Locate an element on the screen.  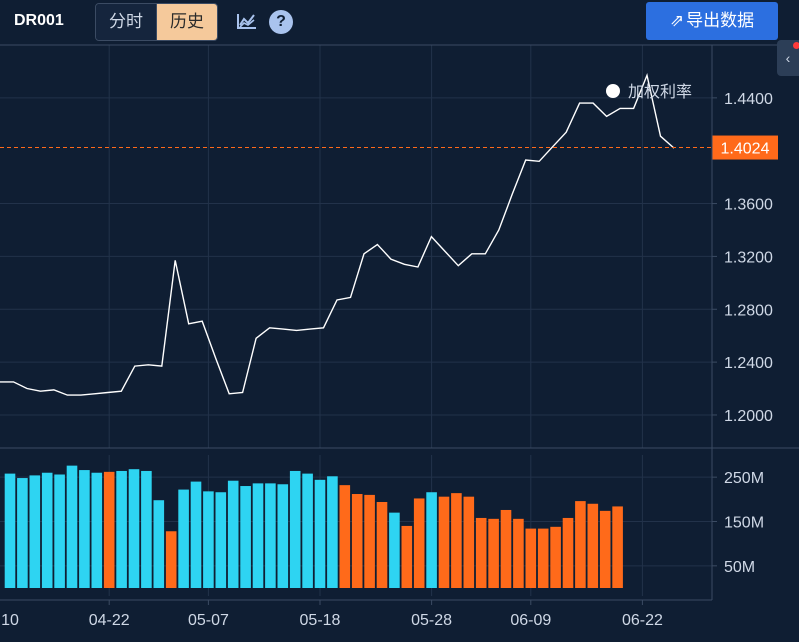
collapse-panel-button: ‹ is located at coordinates (788, 58).